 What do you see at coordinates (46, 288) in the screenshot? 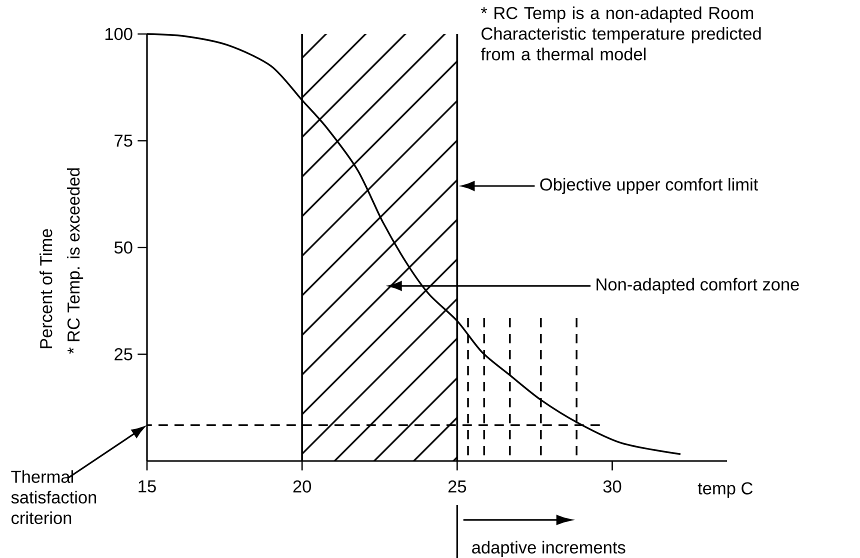
I see `y-axis-title: Percent of Time` at bounding box center [46, 288].